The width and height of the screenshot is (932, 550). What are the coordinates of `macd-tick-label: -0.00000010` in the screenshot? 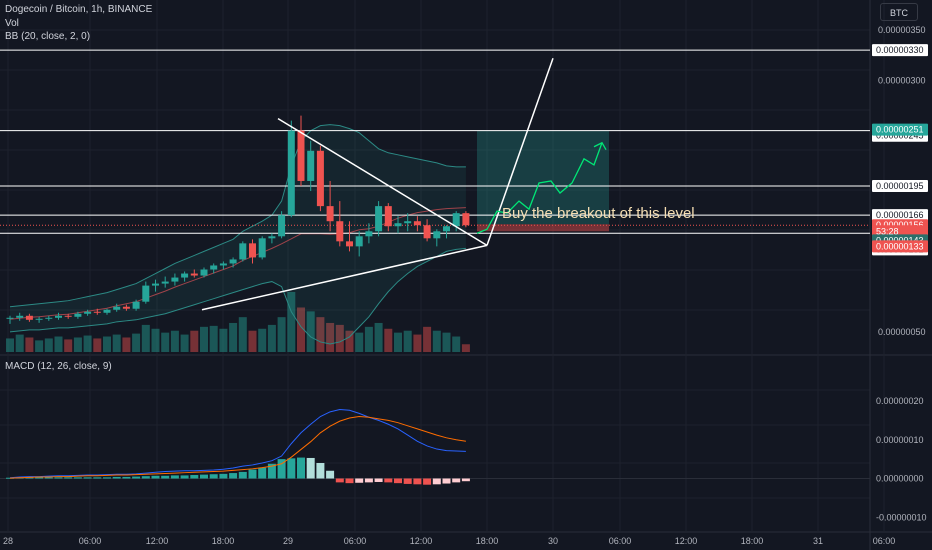 It's located at (901, 517).